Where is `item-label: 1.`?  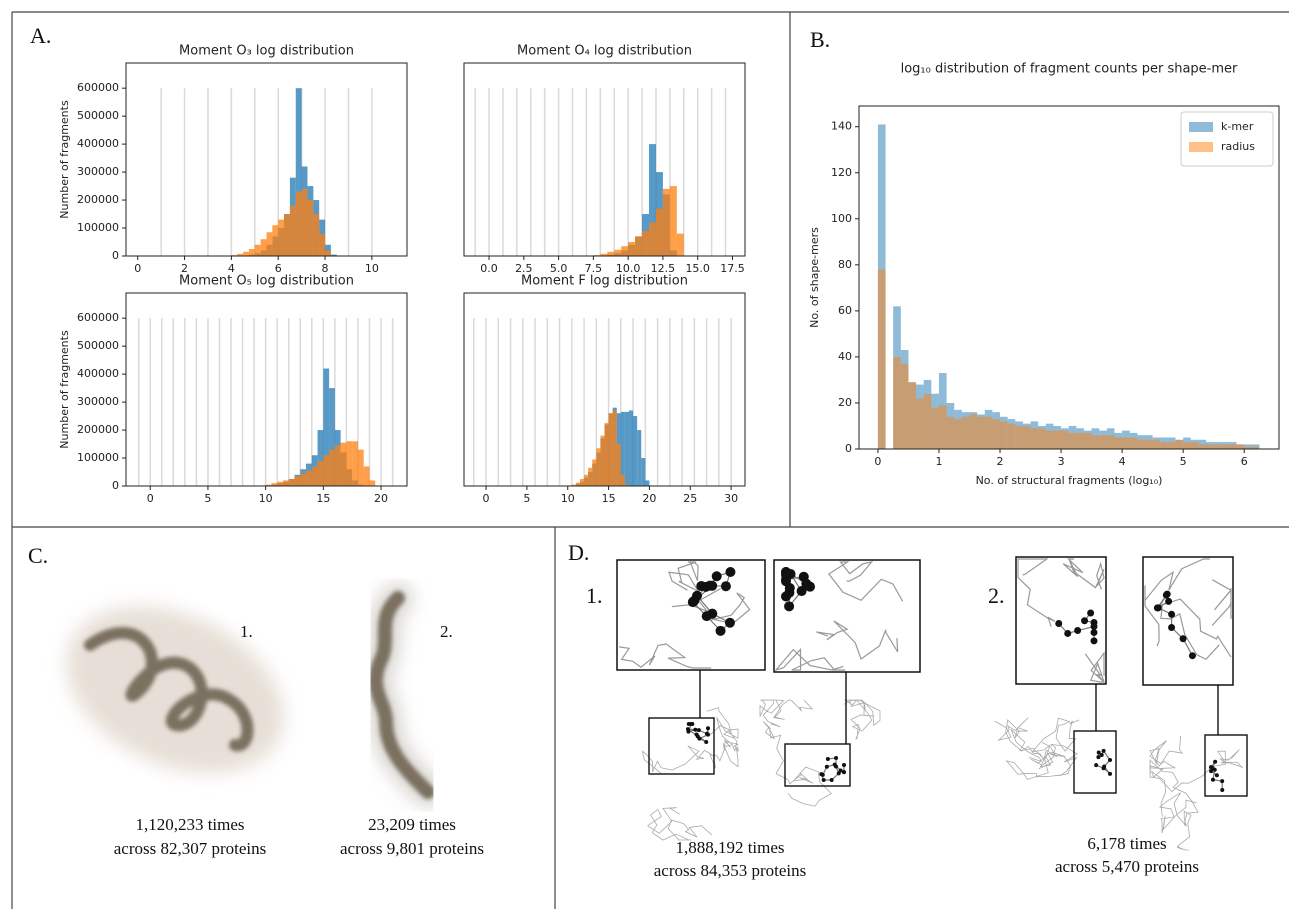
item-label: 1. is located at coordinates (246, 631).